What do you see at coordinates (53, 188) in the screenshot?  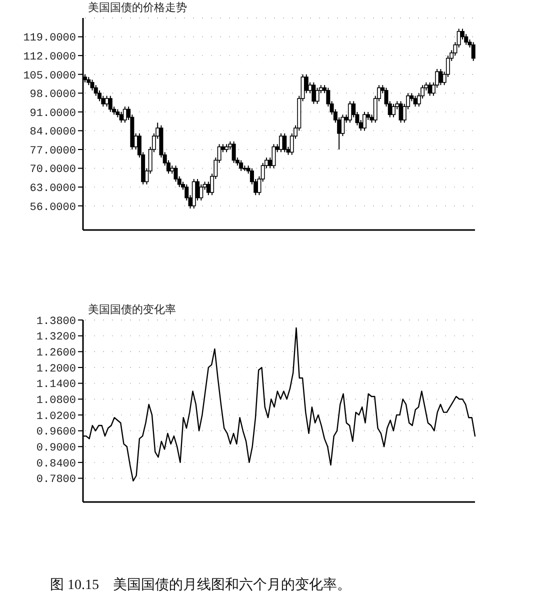 I see `y-tick-label: 63.0000` at bounding box center [53, 188].